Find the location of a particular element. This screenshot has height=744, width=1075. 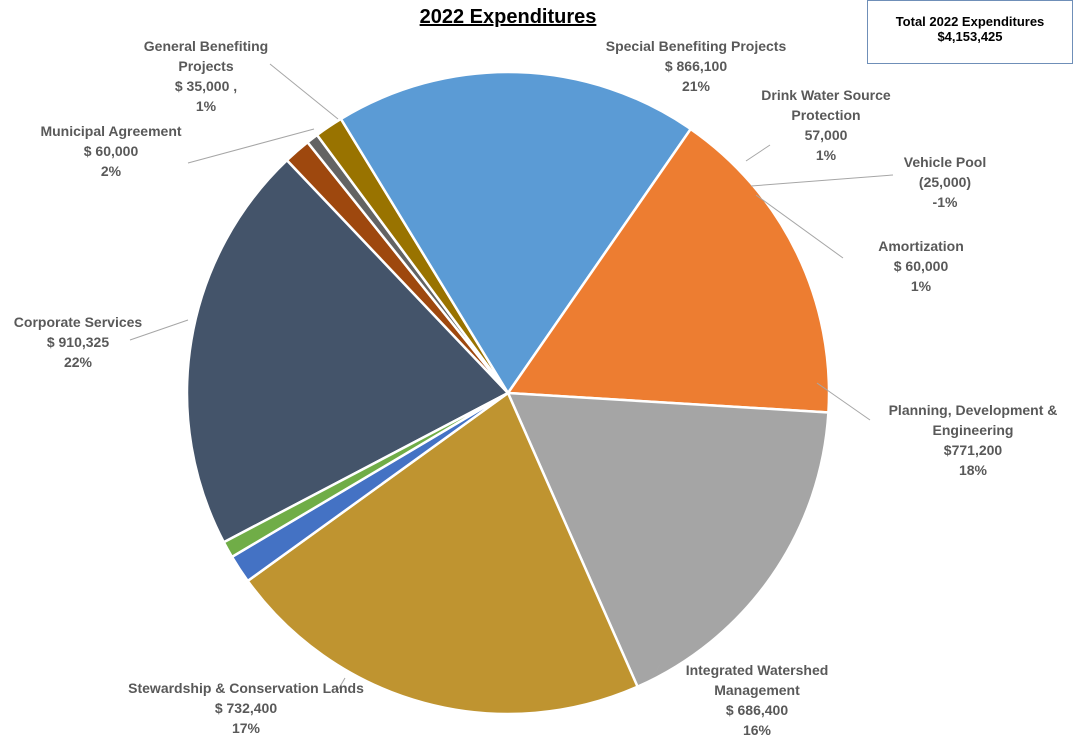

pie-slice-stewardship-conservation-lands is located at coordinates (668, 540).